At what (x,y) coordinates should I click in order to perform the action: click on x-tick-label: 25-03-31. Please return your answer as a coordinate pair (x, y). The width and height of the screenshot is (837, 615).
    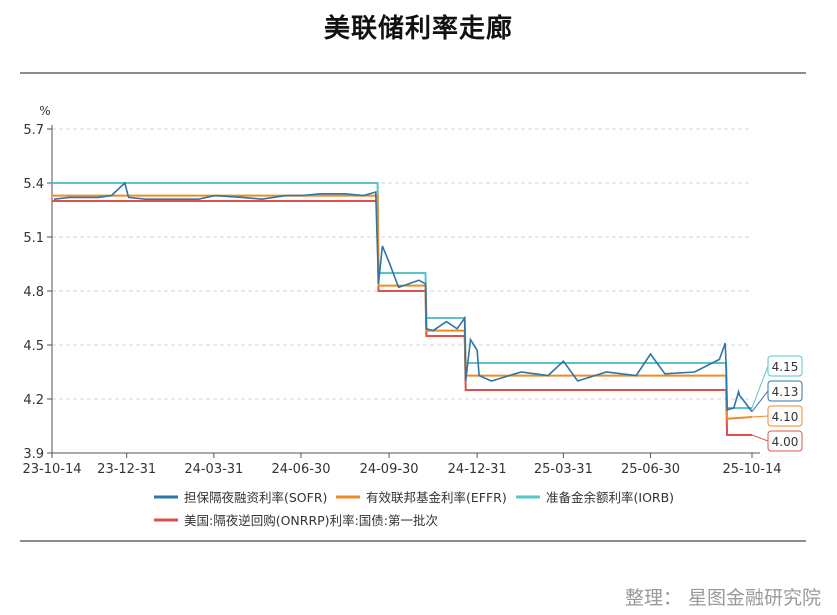
    Looking at the image, I should click on (563, 469).